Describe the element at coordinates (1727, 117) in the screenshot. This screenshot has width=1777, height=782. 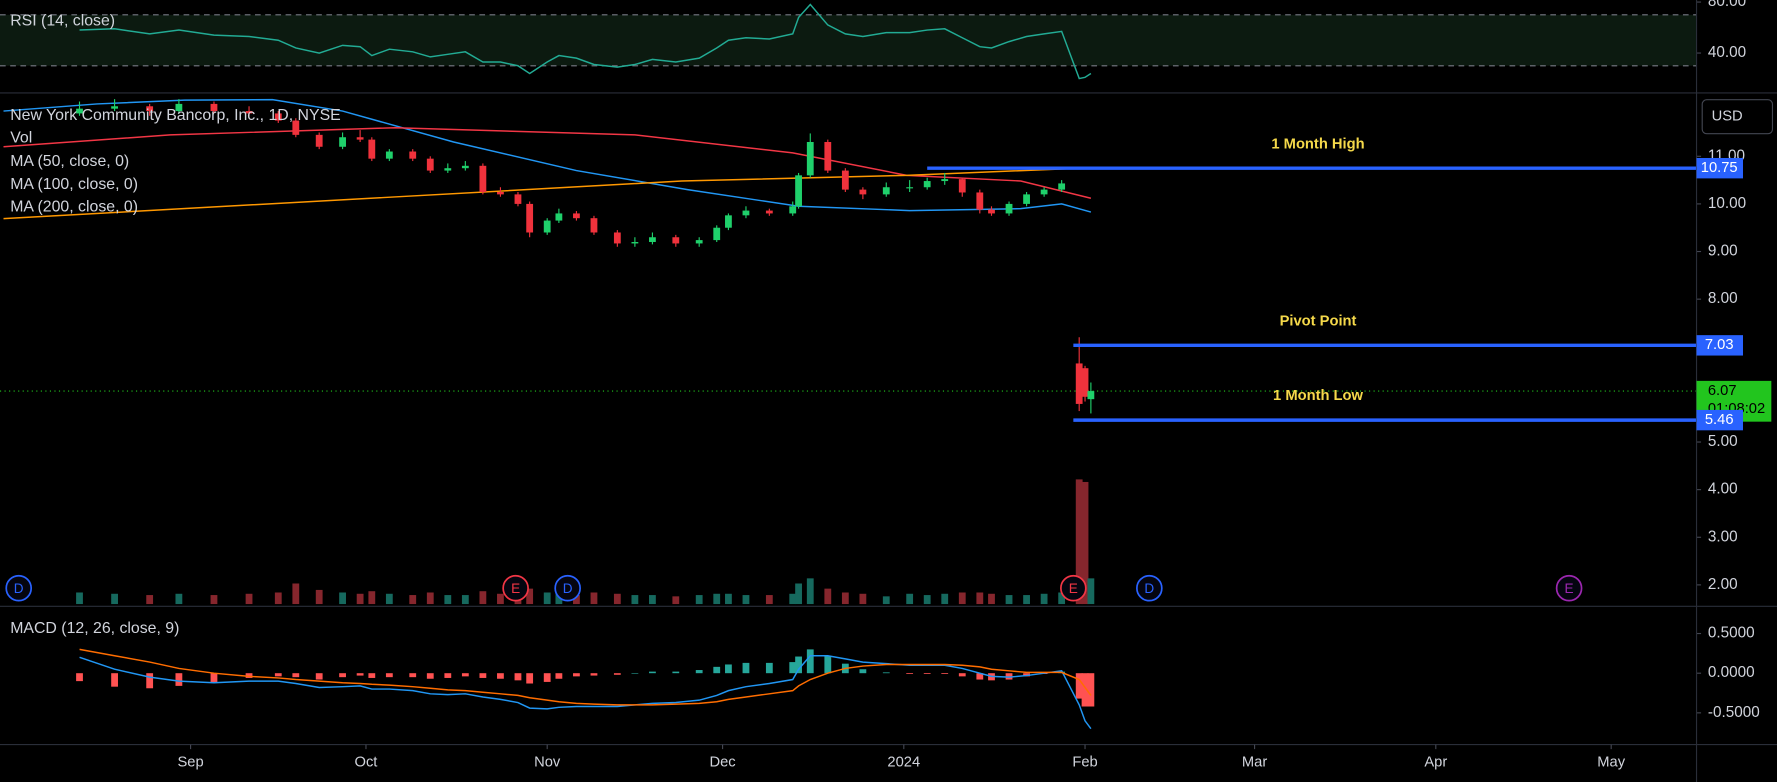
I see `currency-label: USD` at that location.